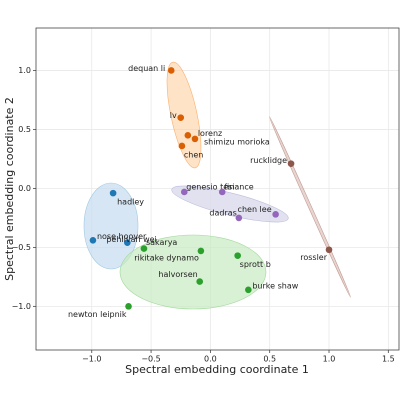  What do you see at coordinates (91, 359) in the screenshot?
I see `x-tick-label: −1.0` at bounding box center [91, 359].